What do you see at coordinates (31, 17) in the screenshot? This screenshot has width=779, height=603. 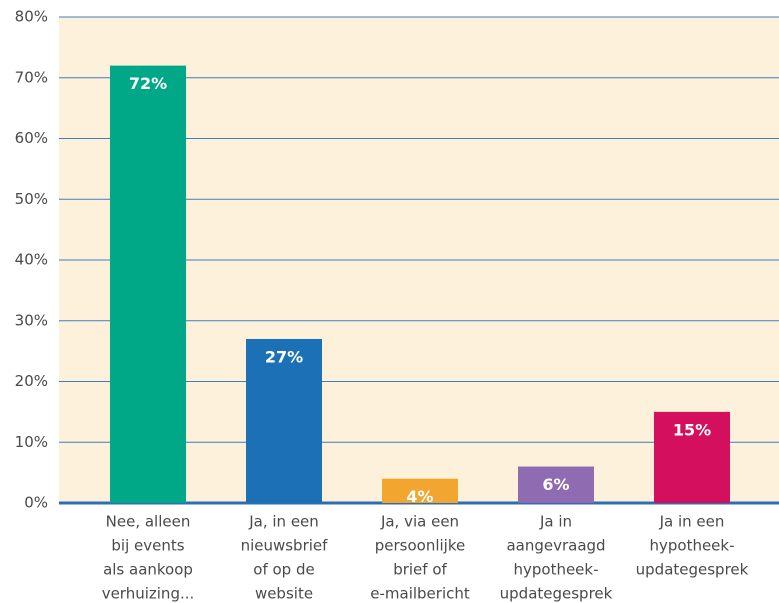 I see `y-tick-label: 80%` at bounding box center [31, 17].